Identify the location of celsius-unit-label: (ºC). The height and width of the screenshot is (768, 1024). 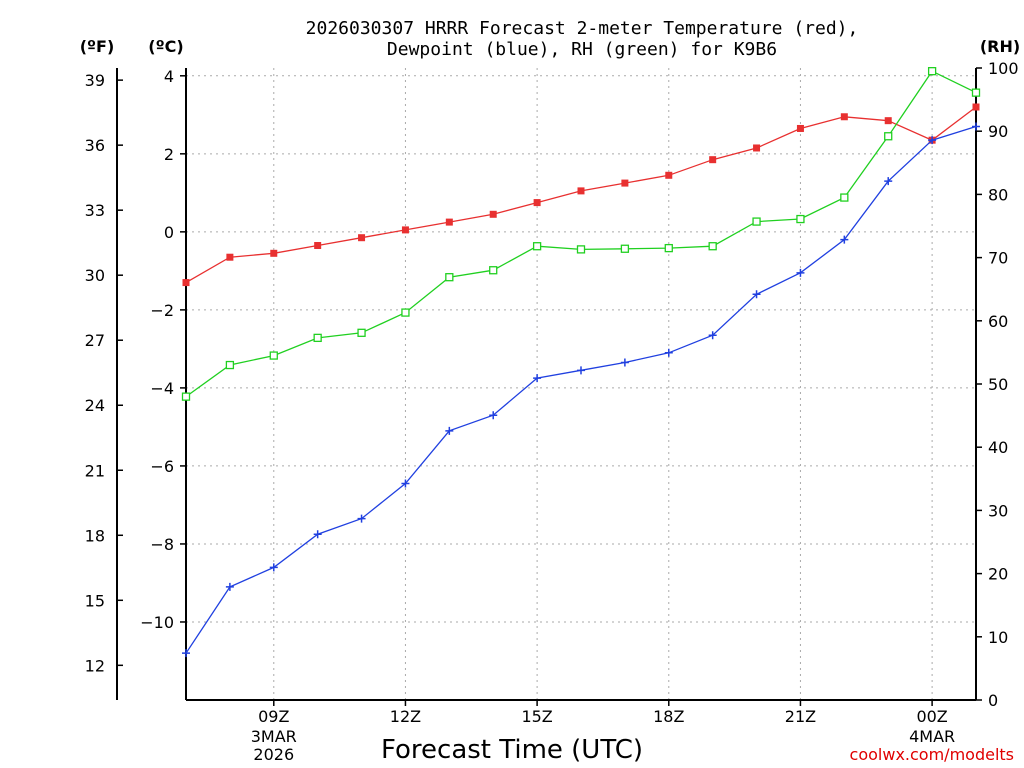
(165, 46).